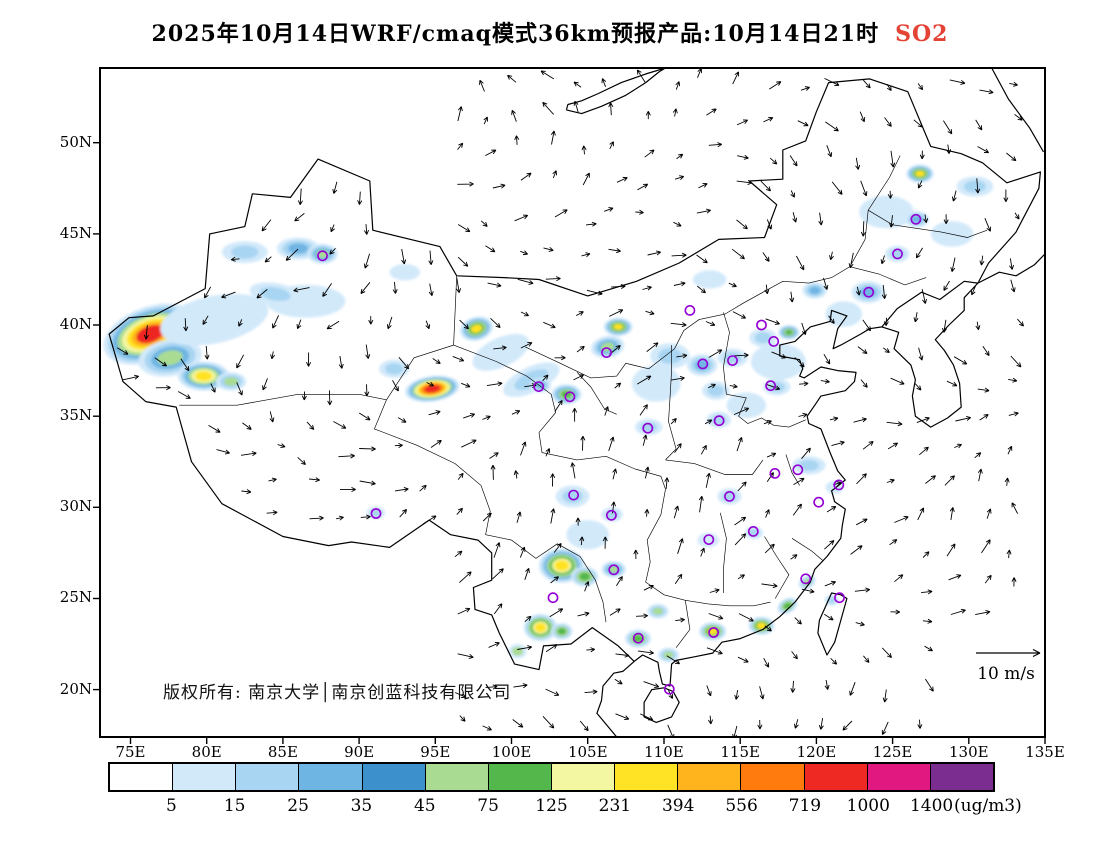  Describe the element at coordinates (75, 232) in the screenshot. I see `lat-axis-label: 45N` at that location.